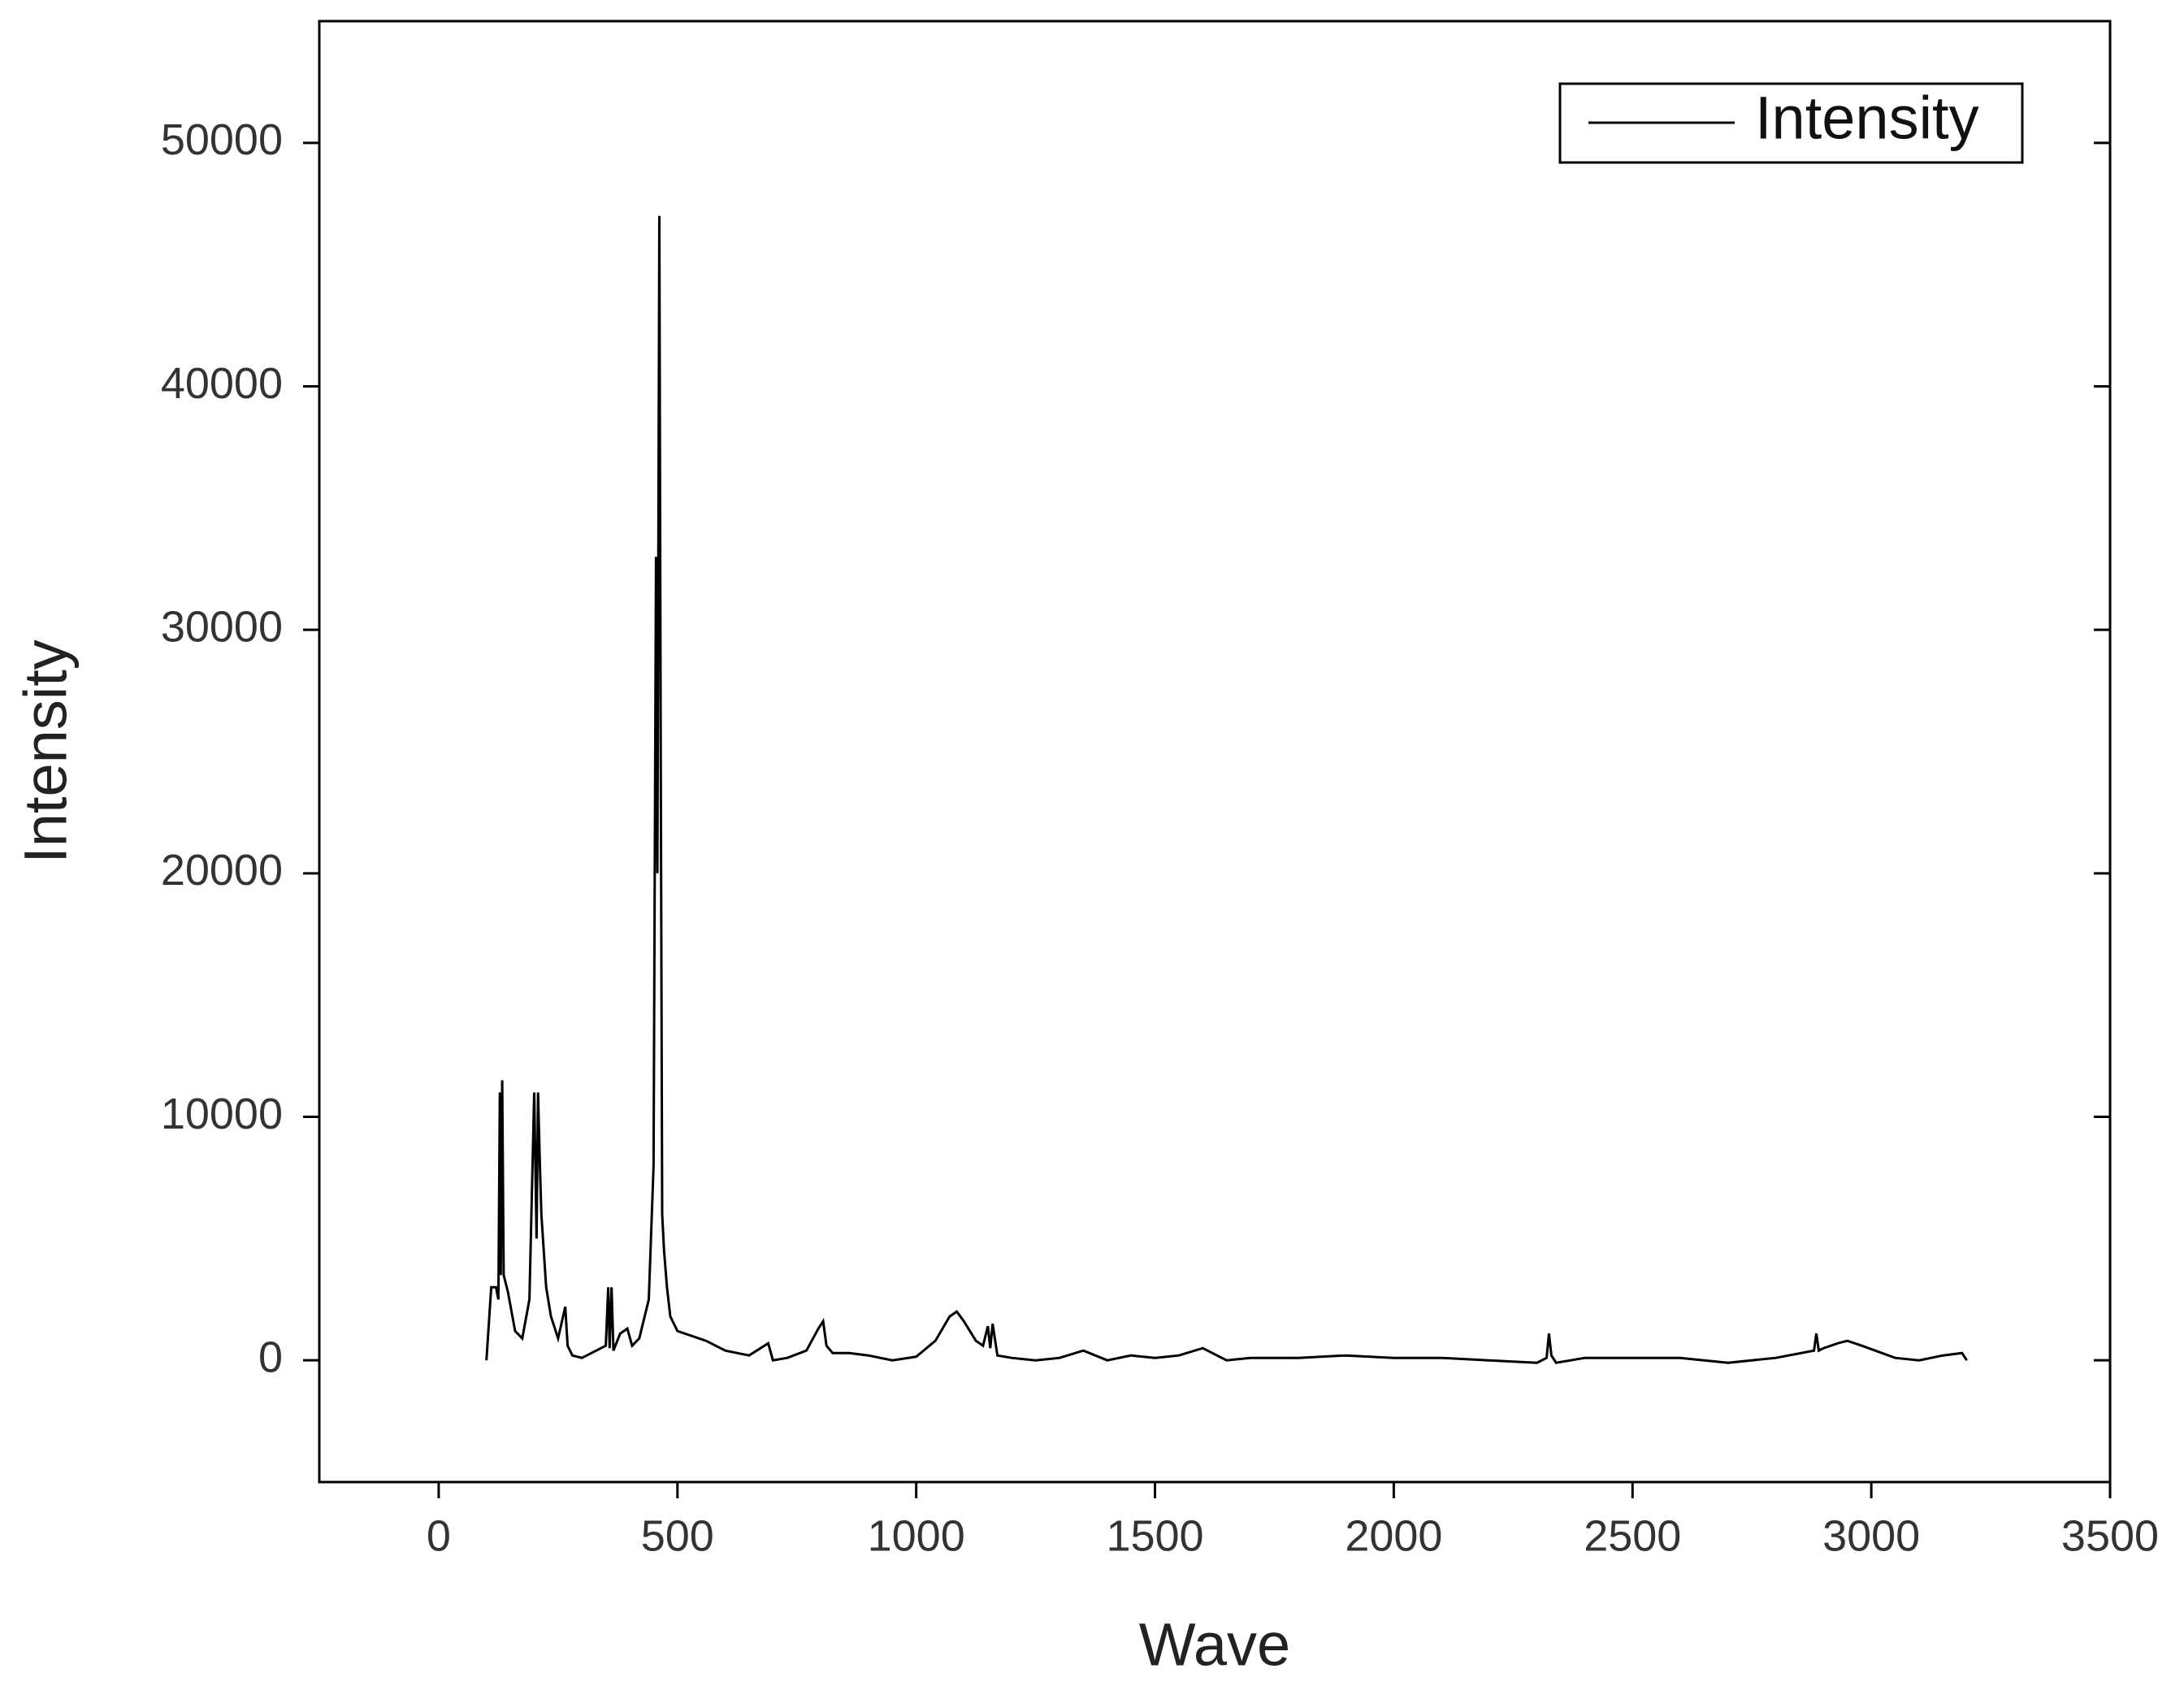 The image size is (2184, 1699). I want to click on x-axis-label: Wave, so click(1215, 1645).